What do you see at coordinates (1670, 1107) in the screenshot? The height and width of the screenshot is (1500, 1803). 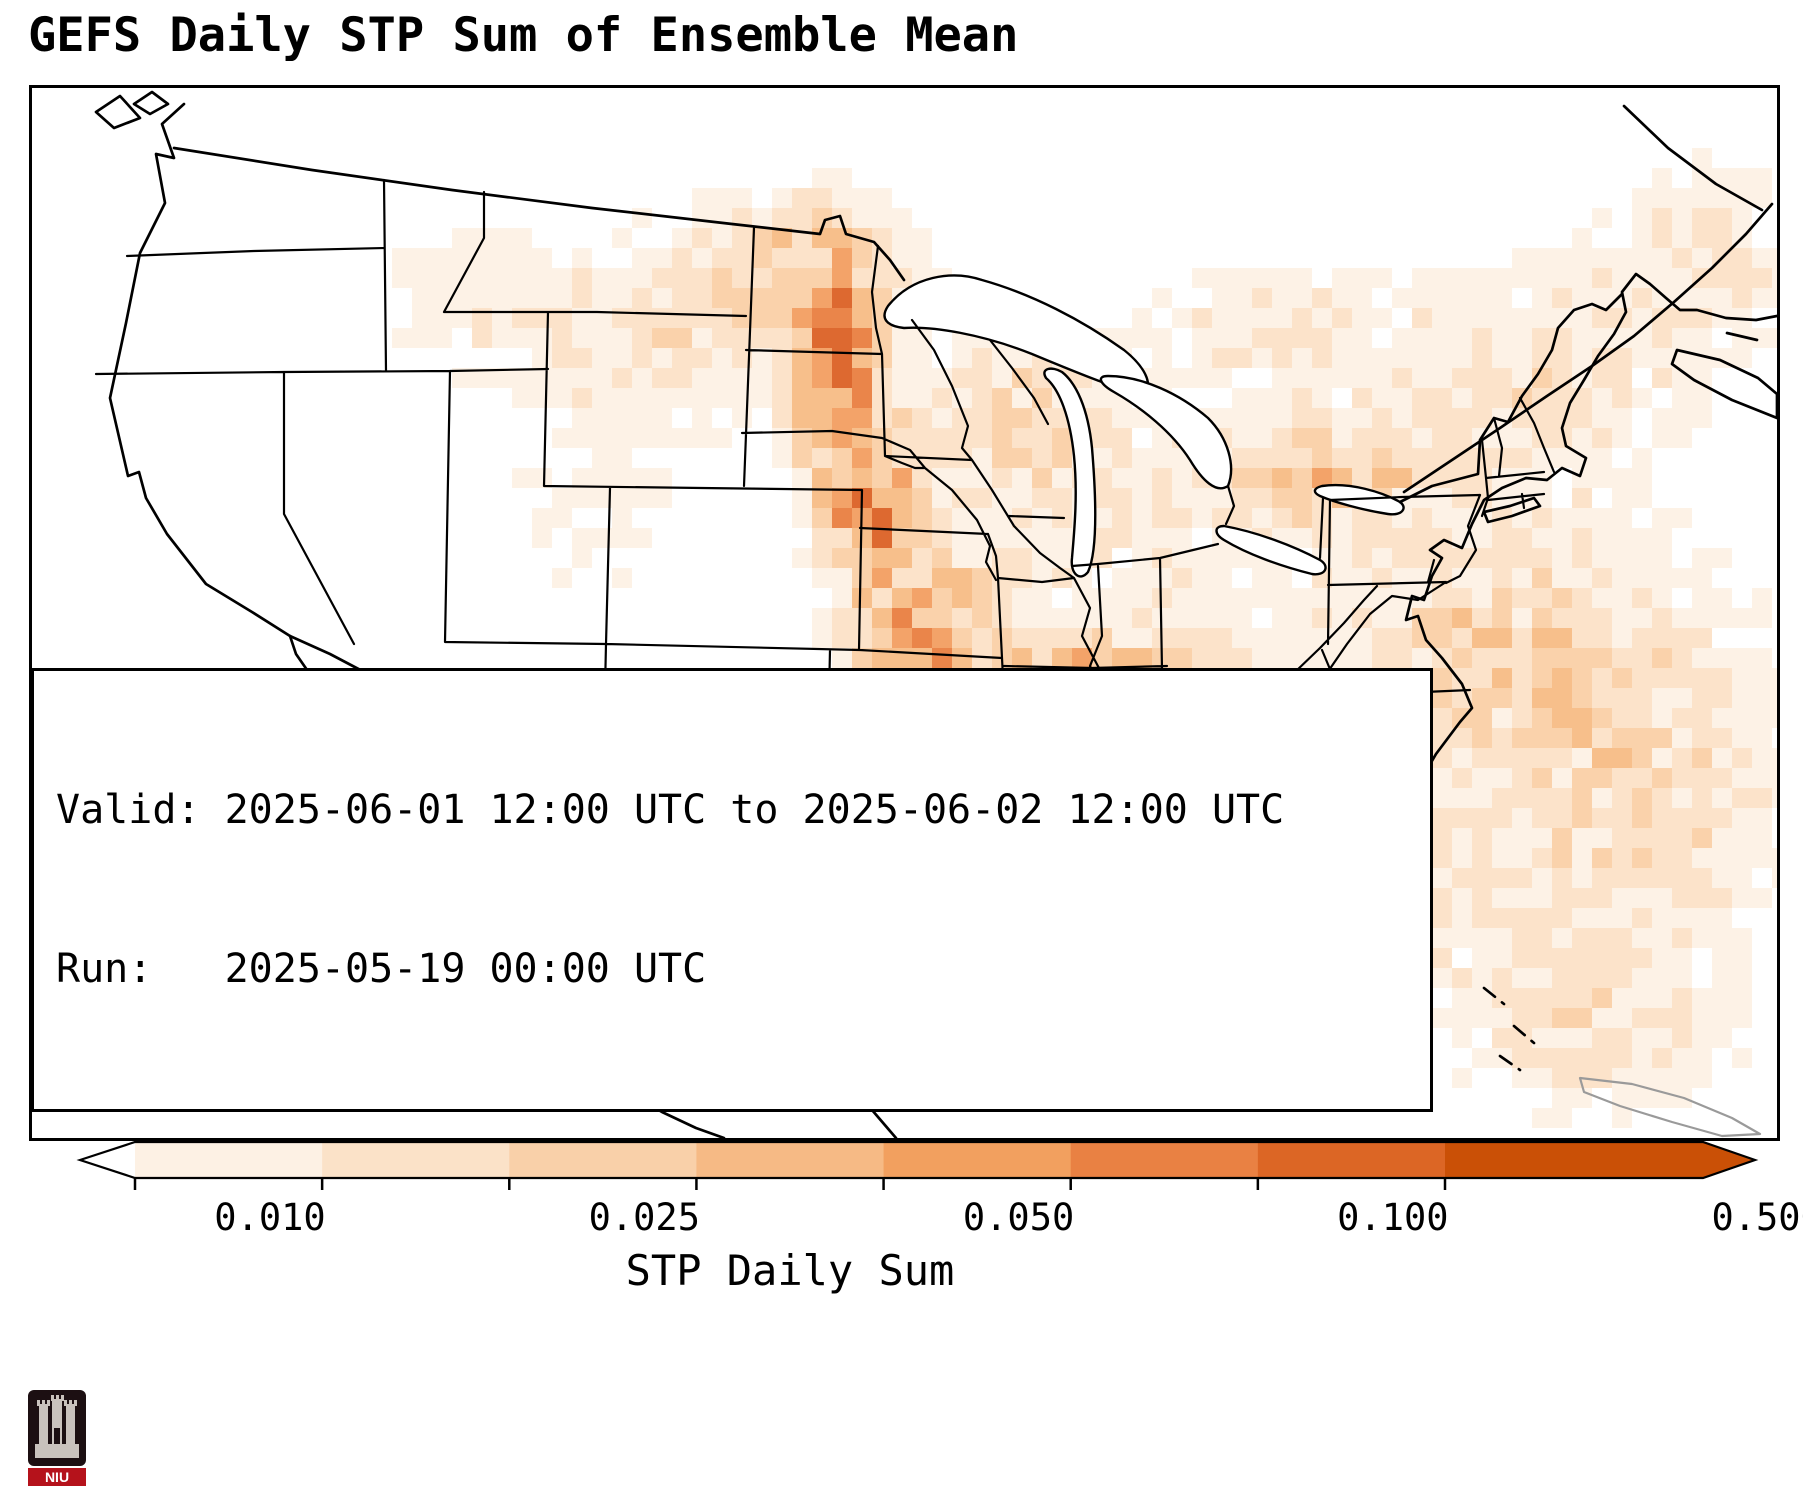 I see `cuba-outline` at bounding box center [1670, 1107].